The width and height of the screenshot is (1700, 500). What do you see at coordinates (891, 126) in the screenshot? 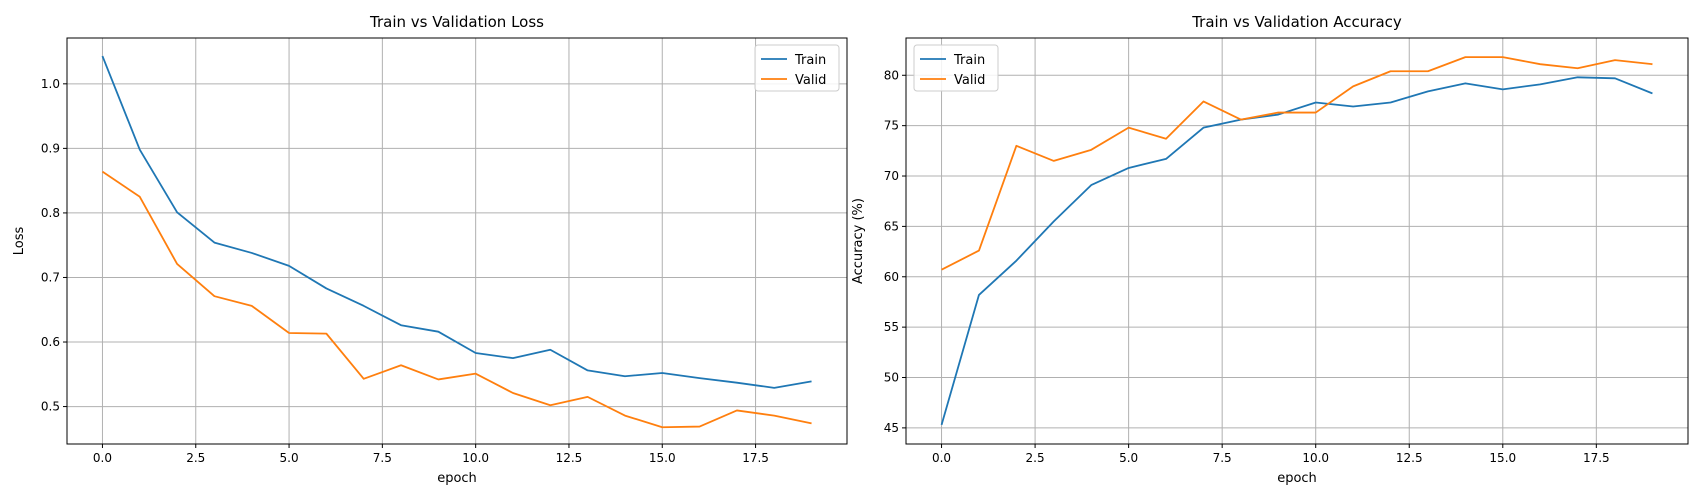
I see `y-tick-label: 75` at bounding box center [891, 126].